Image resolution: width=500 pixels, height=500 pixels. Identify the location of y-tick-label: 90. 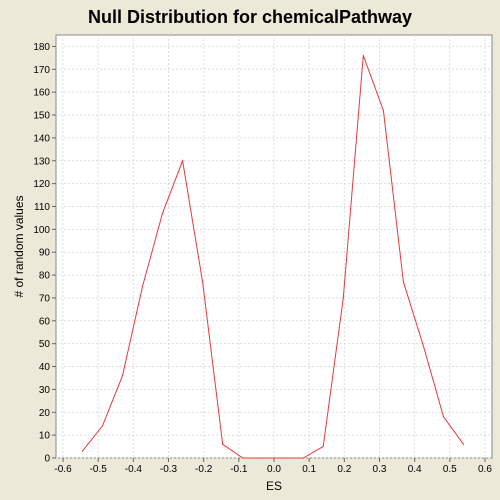
(45, 253).